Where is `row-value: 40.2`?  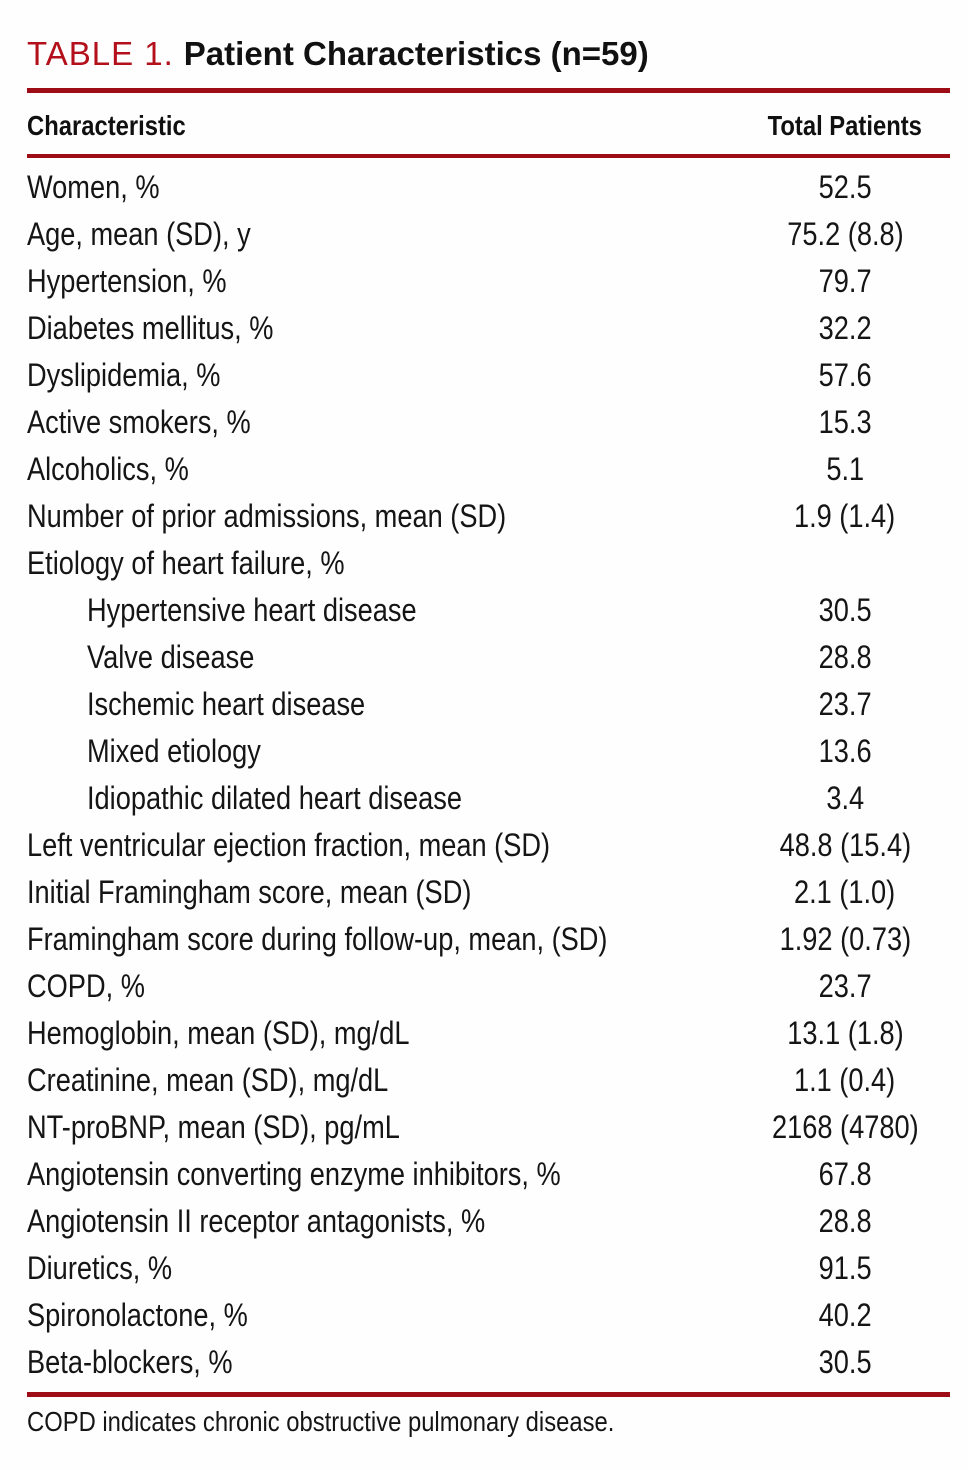 row-value: 40.2 is located at coordinates (845, 1315).